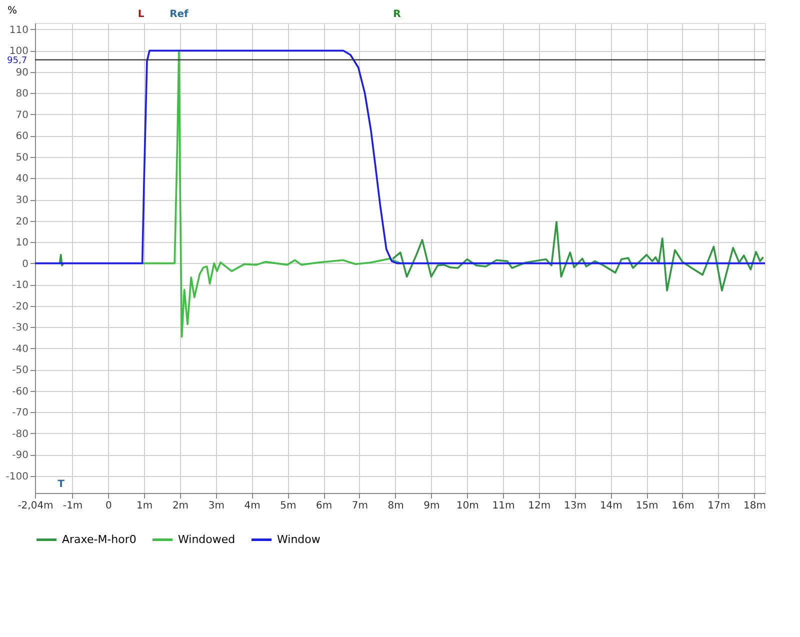  I want to click on x-tick-label: 10m, so click(467, 506).